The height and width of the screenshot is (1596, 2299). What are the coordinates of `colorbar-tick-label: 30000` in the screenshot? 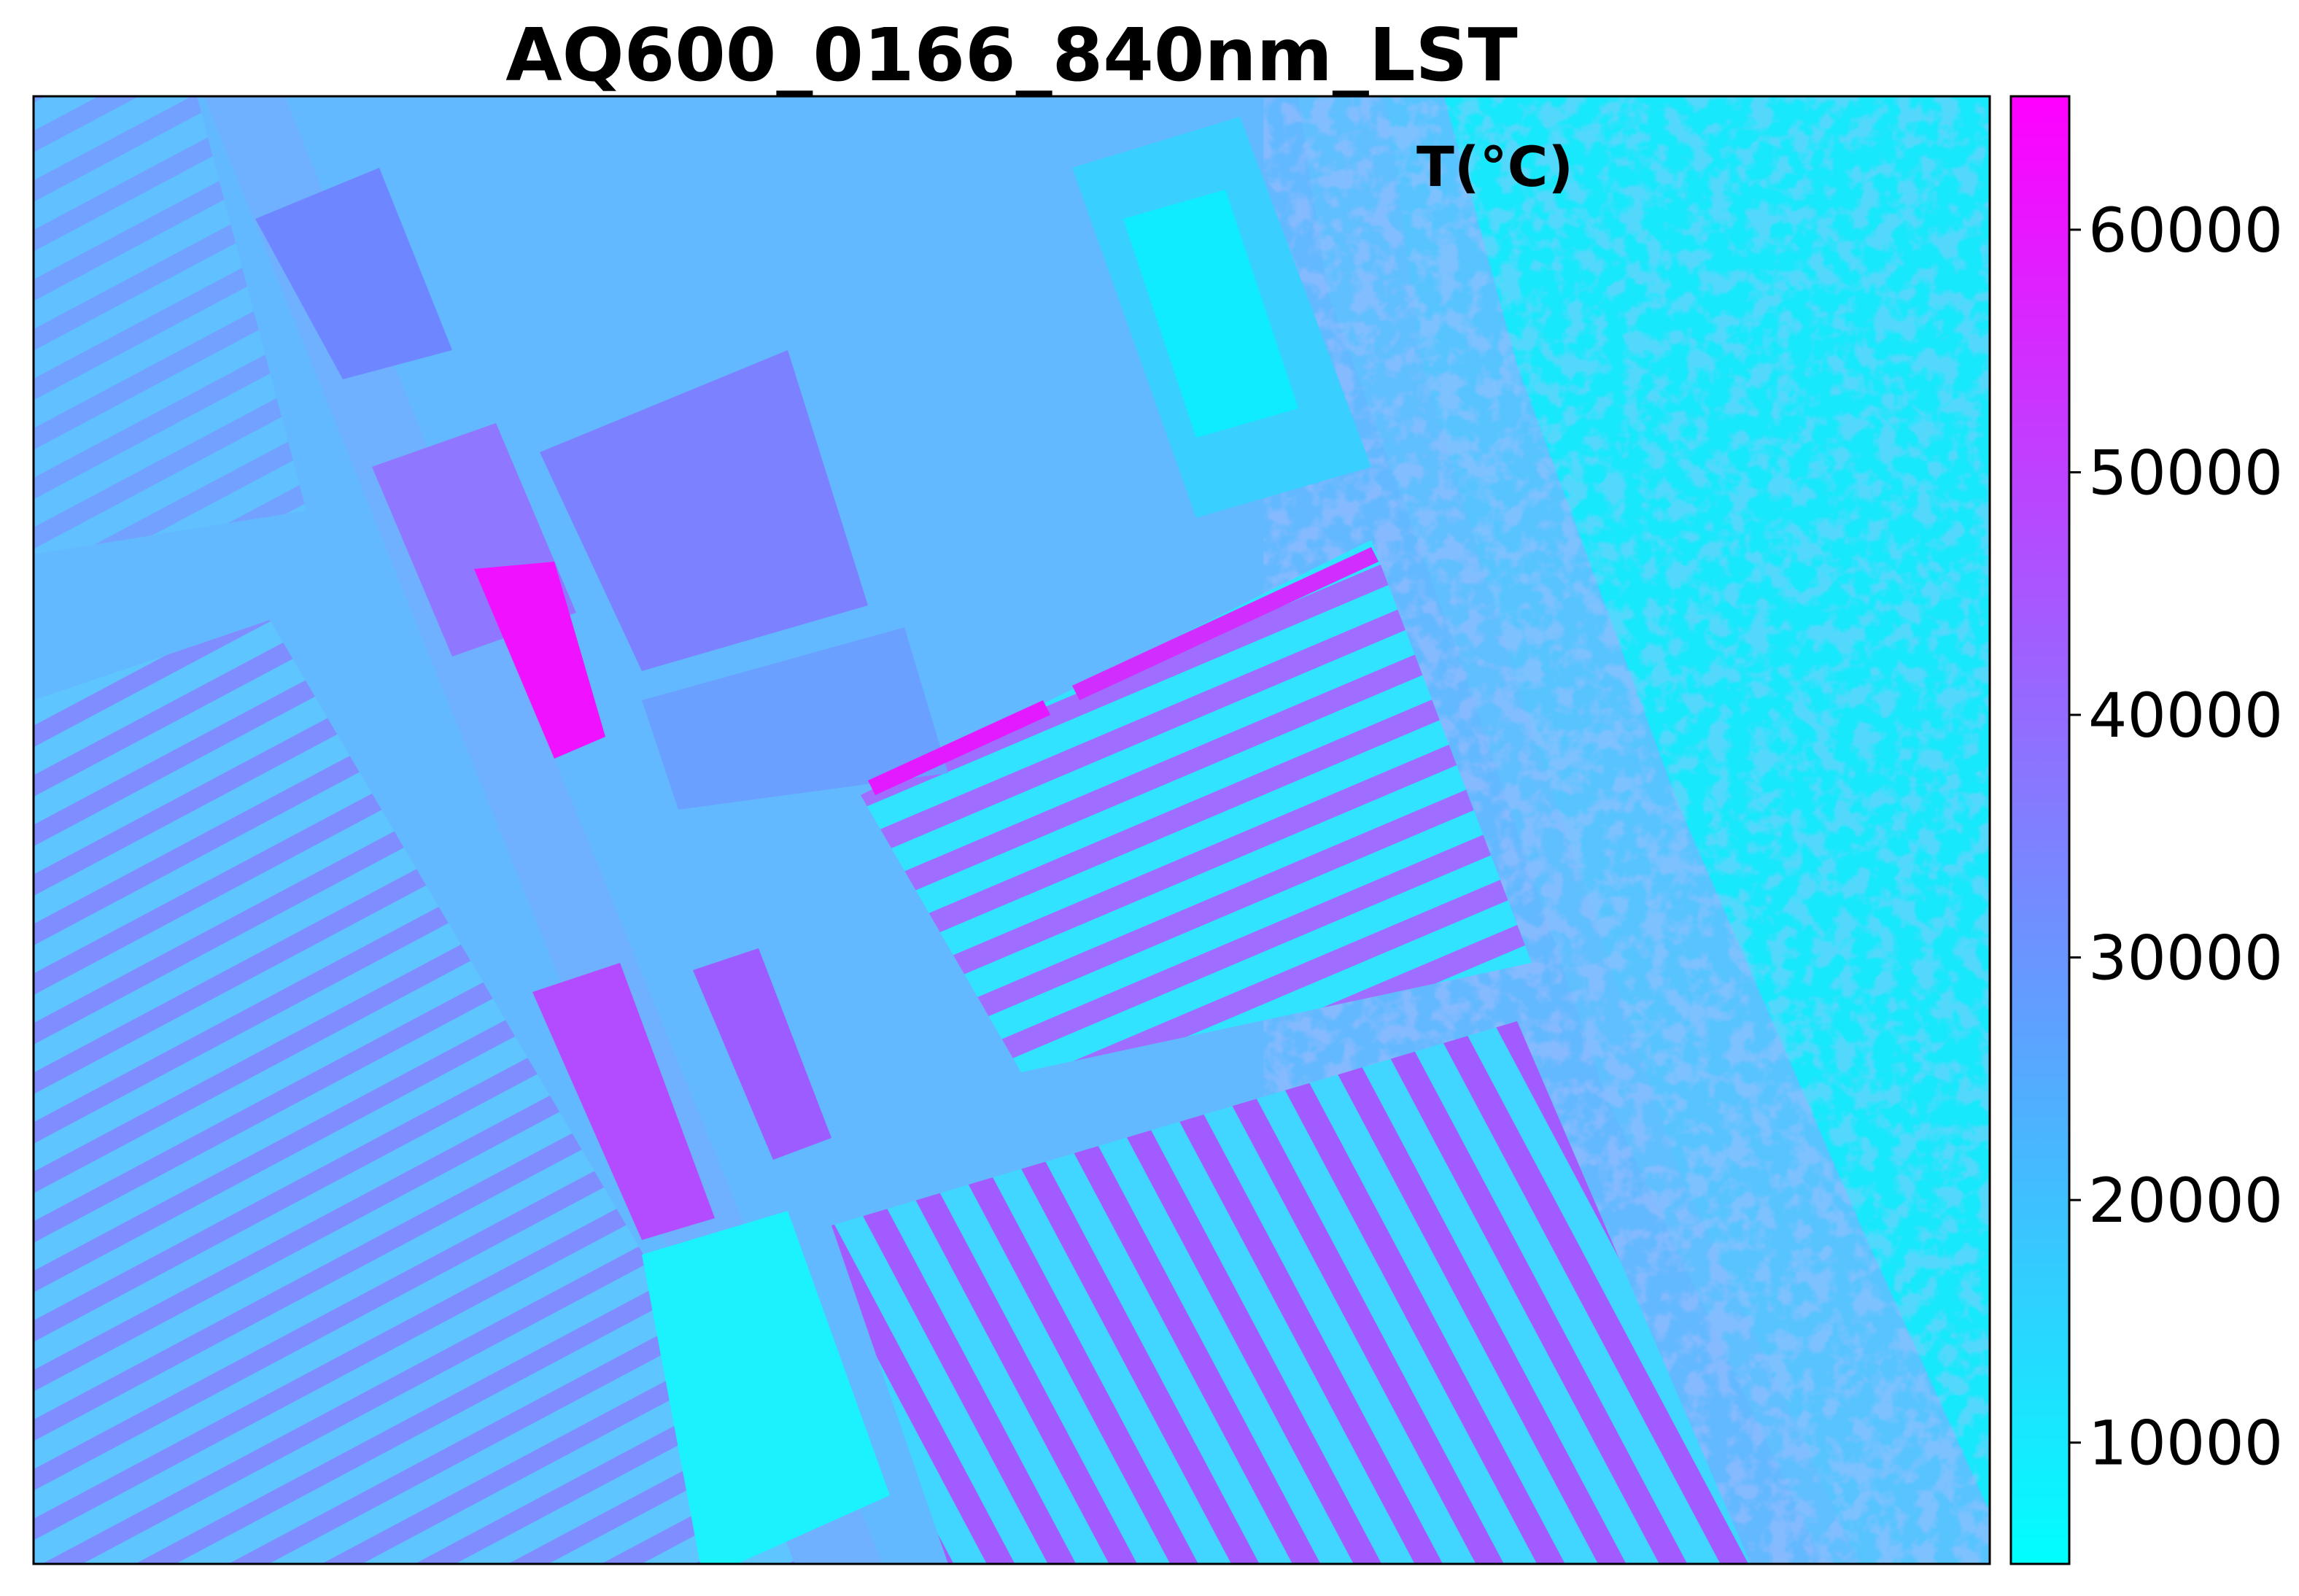 It's located at (2185, 958).